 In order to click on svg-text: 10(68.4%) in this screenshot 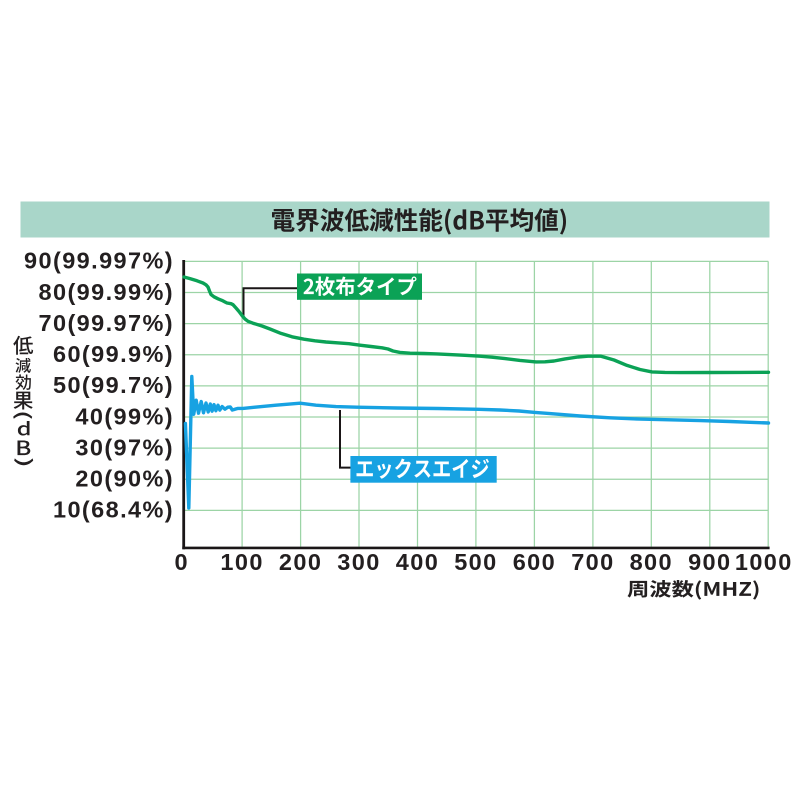, I will do `click(113, 510)`.